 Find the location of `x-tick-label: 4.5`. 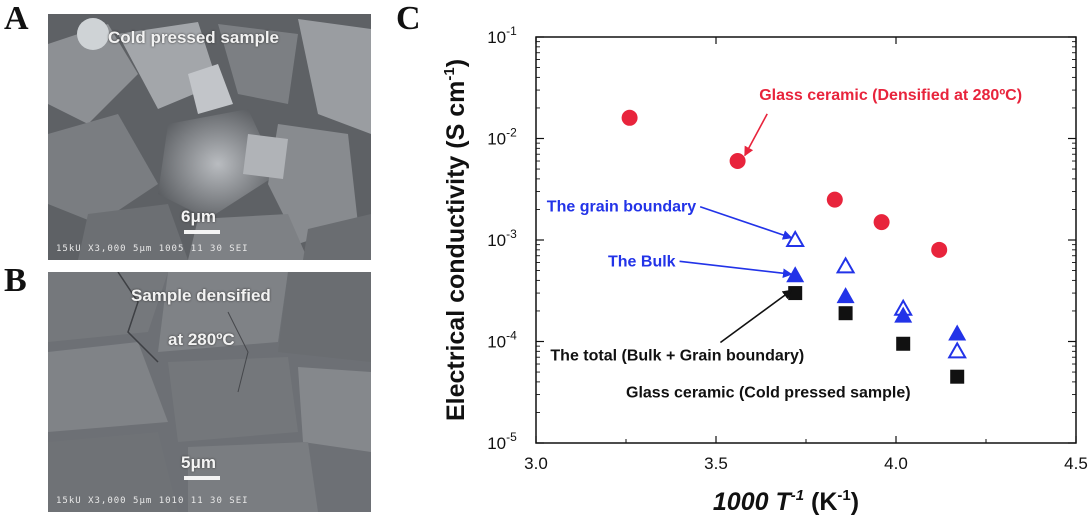

x-tick-label: 4.5 is located at coordinates (1076, 463).